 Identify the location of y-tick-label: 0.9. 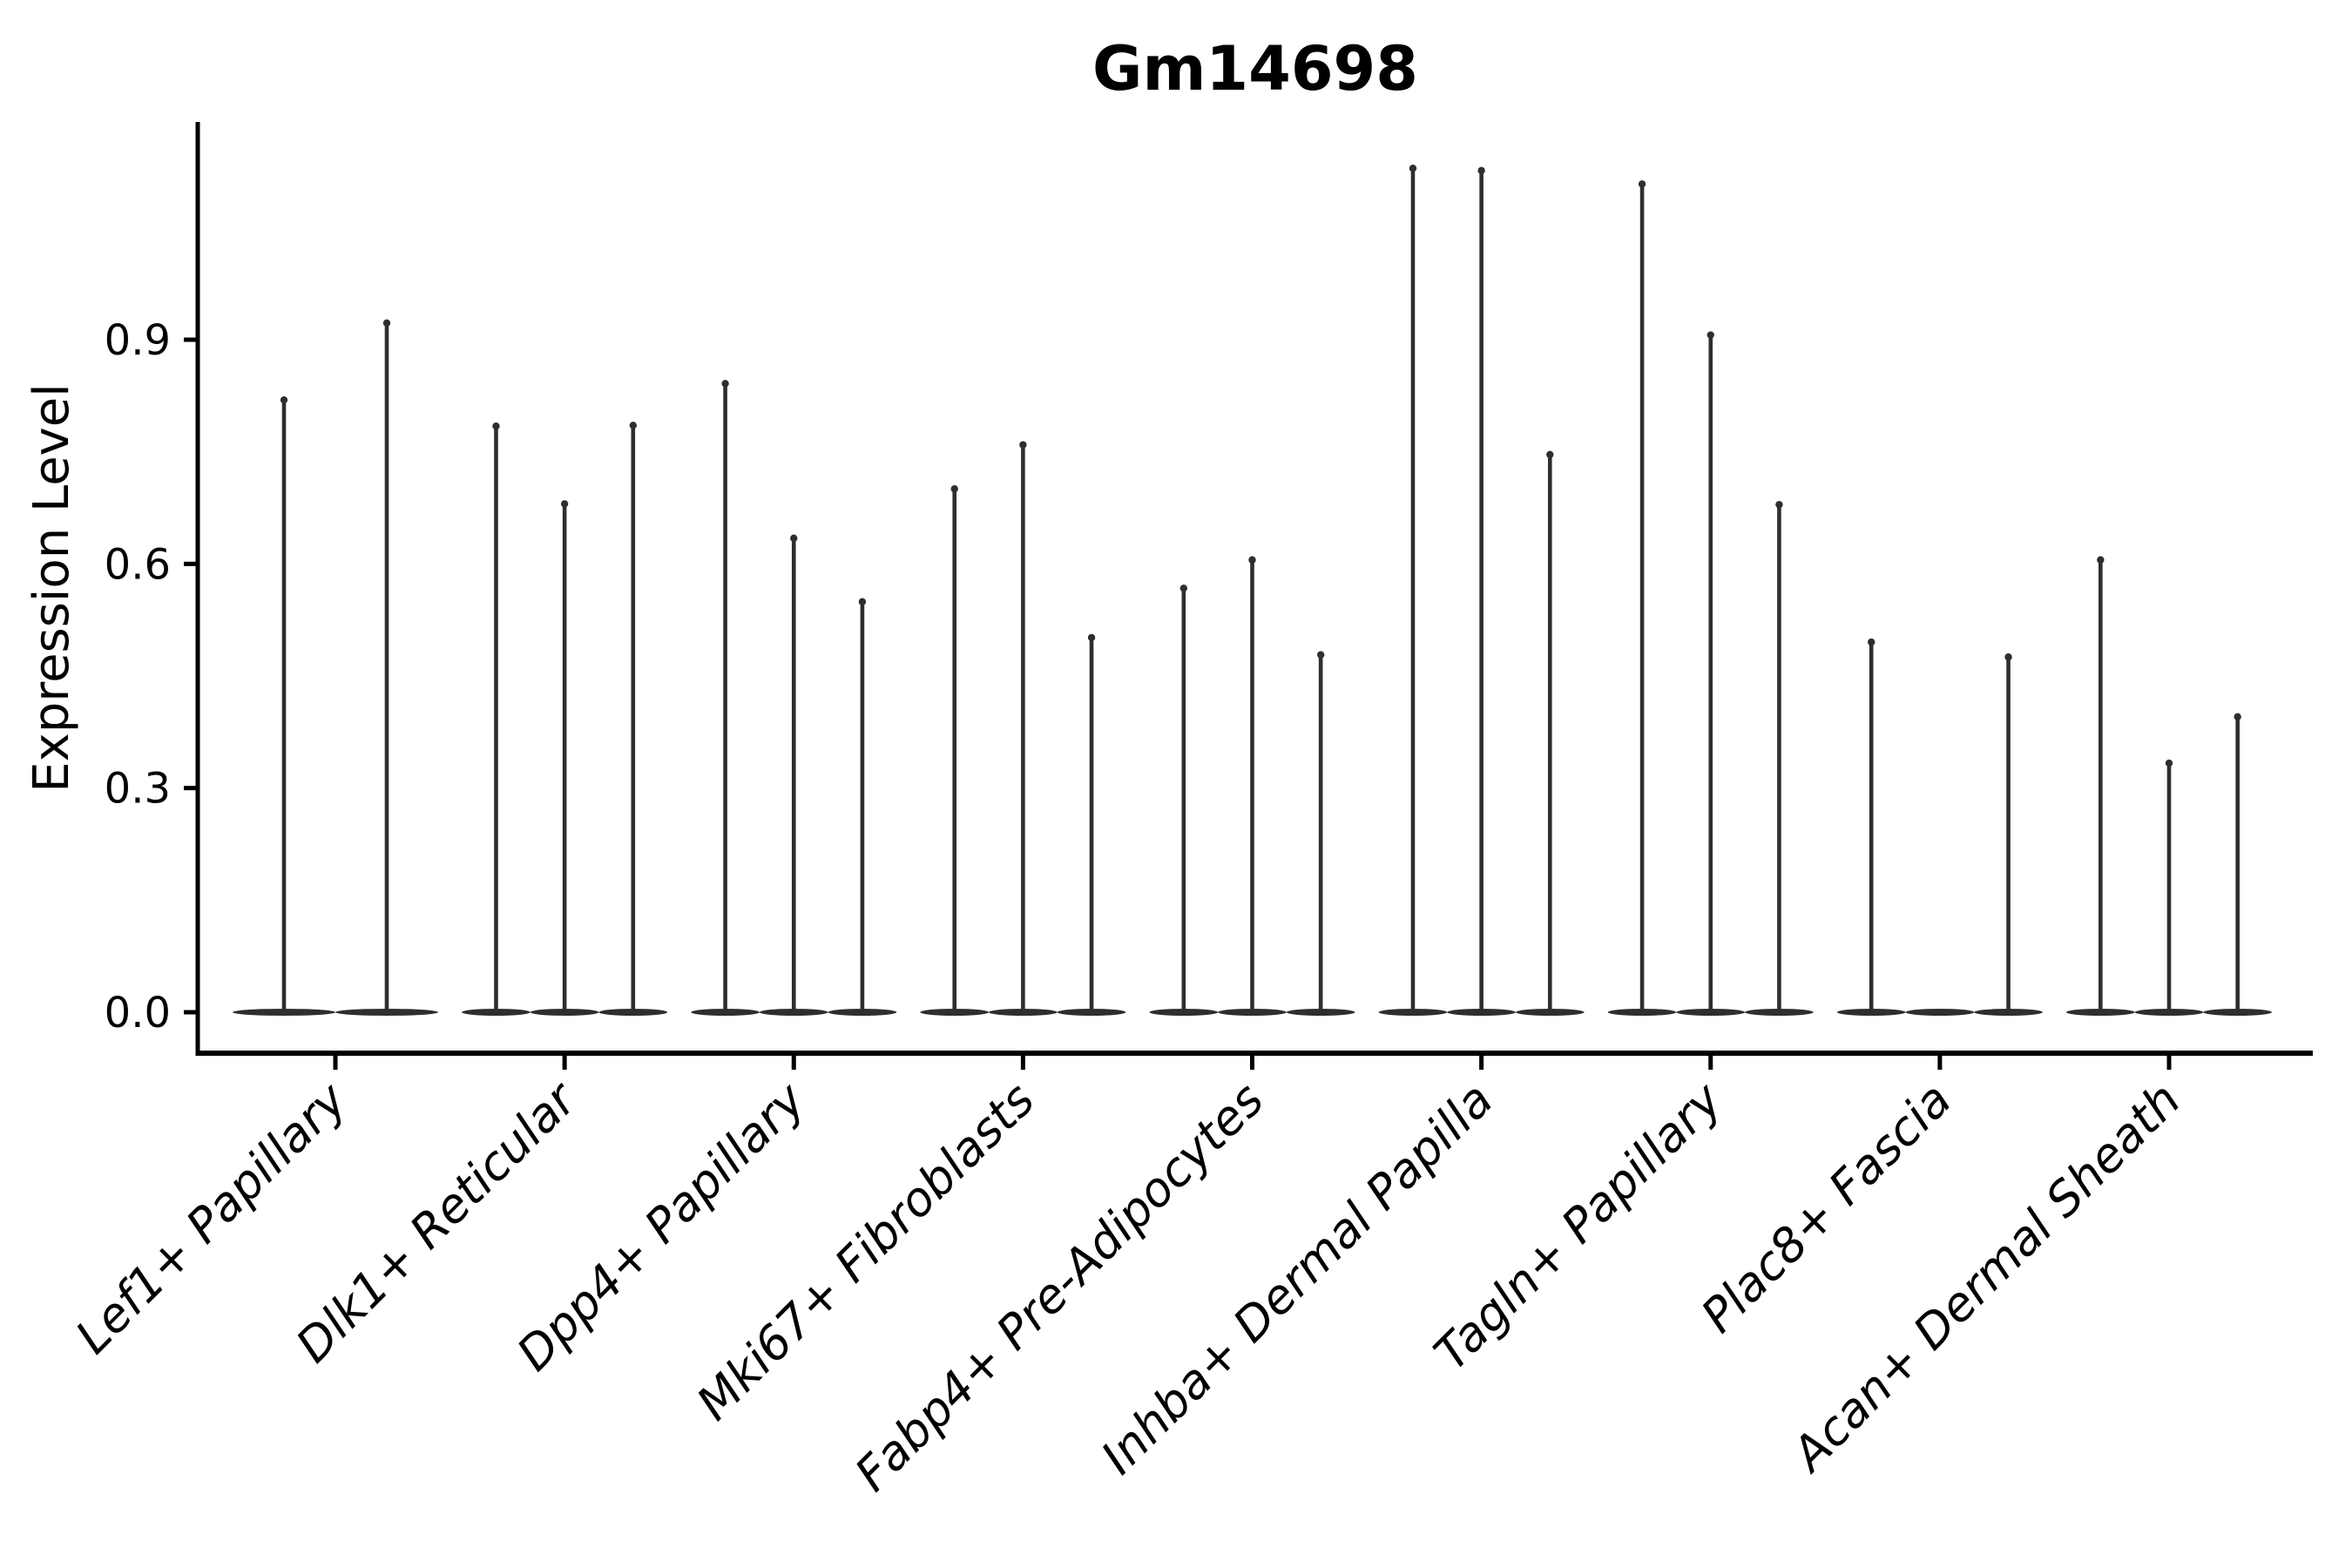
(138, 340).